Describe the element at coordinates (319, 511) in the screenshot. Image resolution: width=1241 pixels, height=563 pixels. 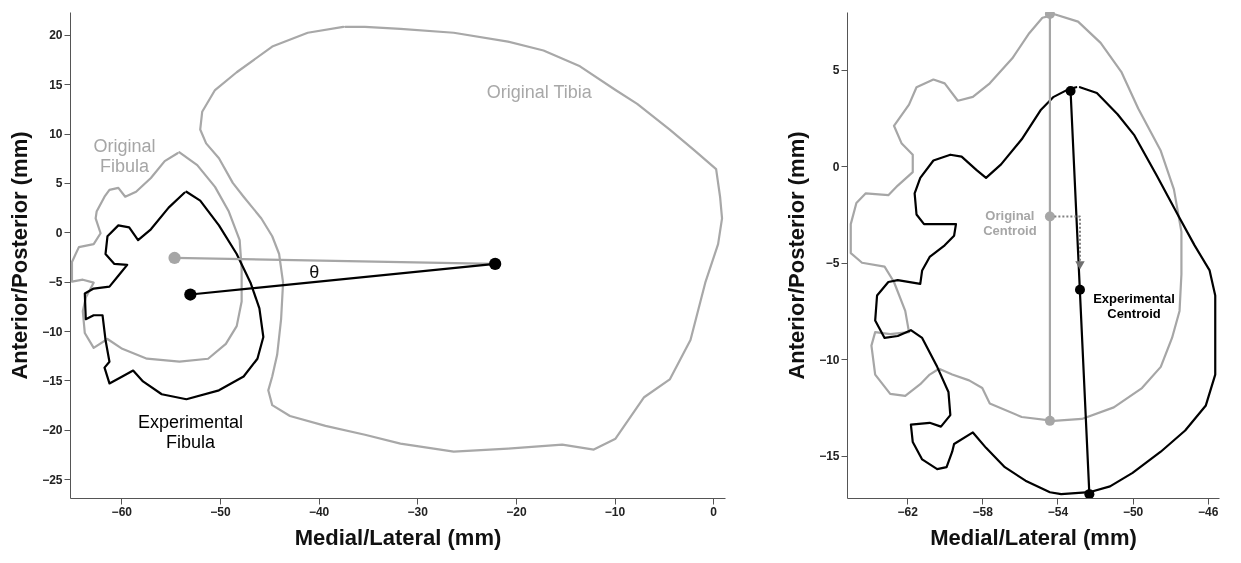
I see `x-tick-label: −40` at that location.